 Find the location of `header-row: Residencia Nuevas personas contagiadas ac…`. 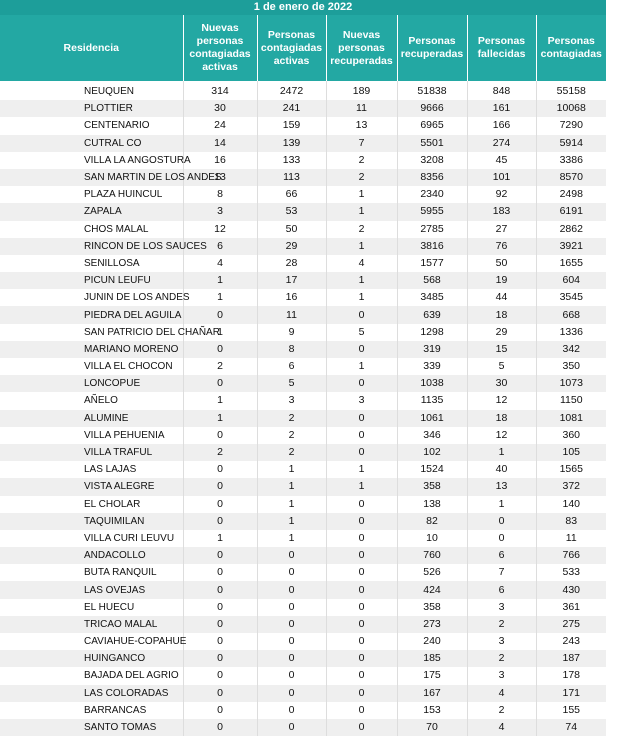

header-row: Residencia Nuevas personas contagiadas ac… is located at coordinates (303, 48).